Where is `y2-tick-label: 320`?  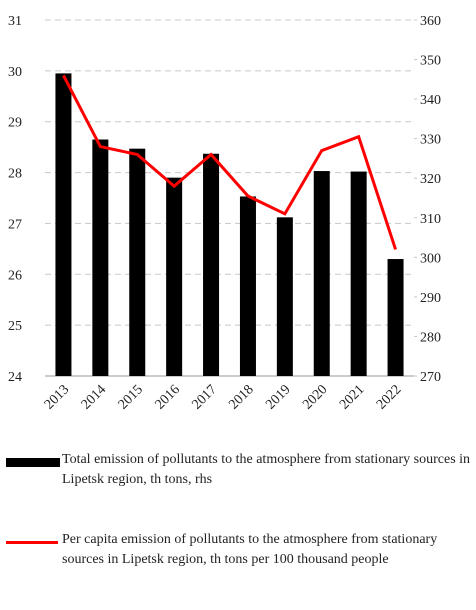 y2-tick-label: 320 is located at coordinates (430, 179).